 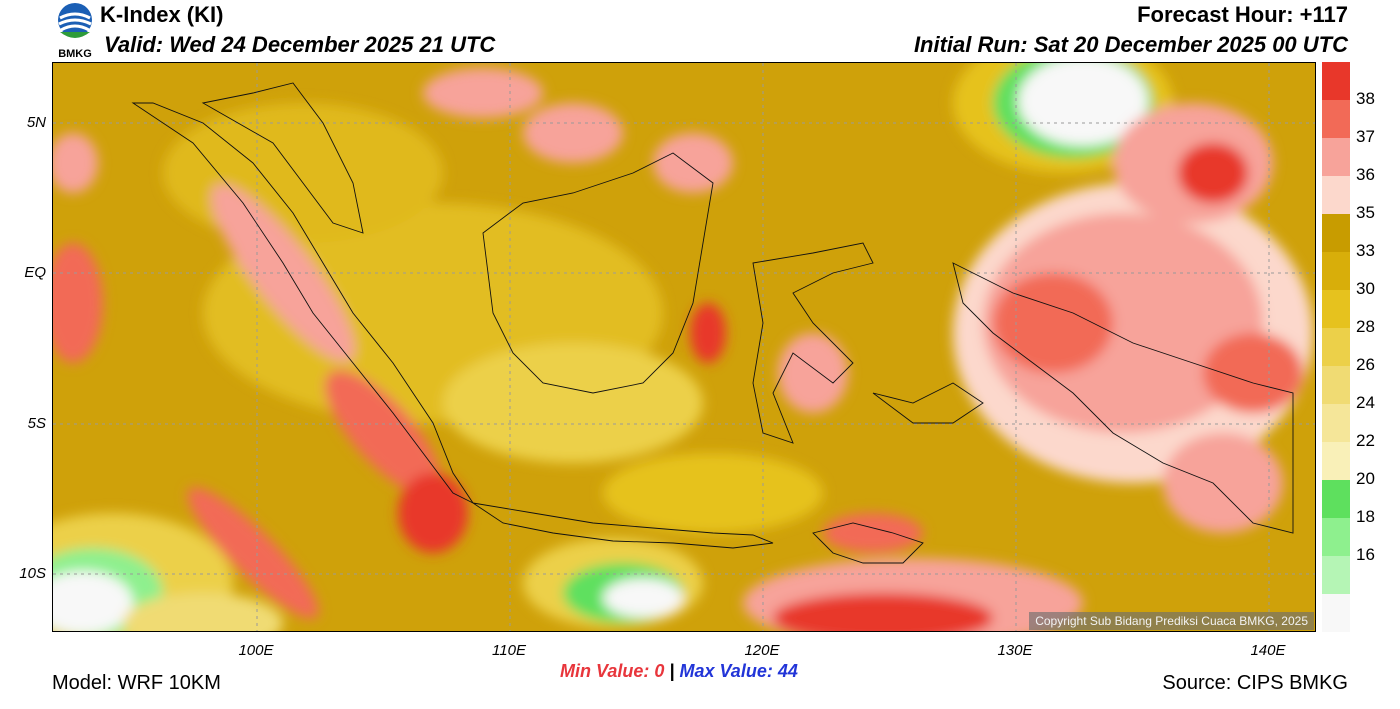 I want to click on coast-sulawesi, so click(x=813, y=343).